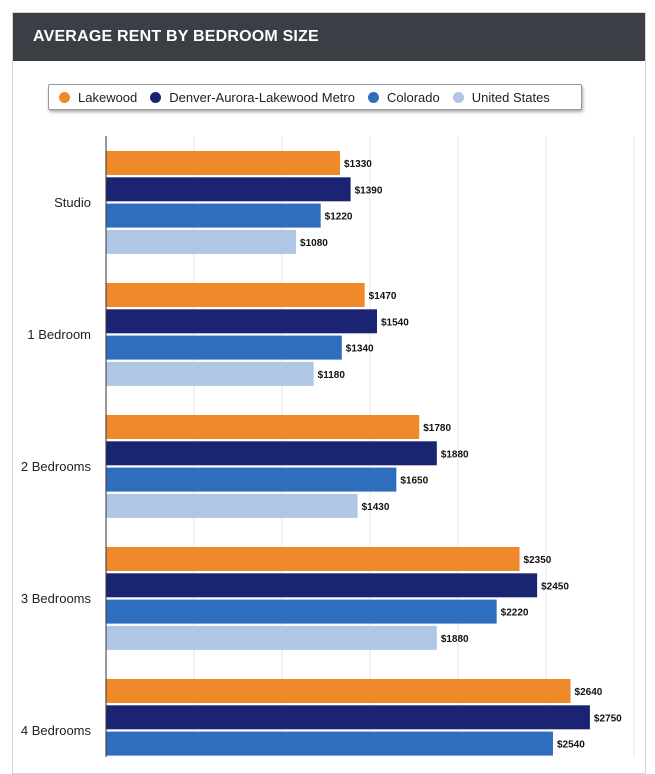  I want to click on category-label: 2 Bedrooms, so click(56, 466).